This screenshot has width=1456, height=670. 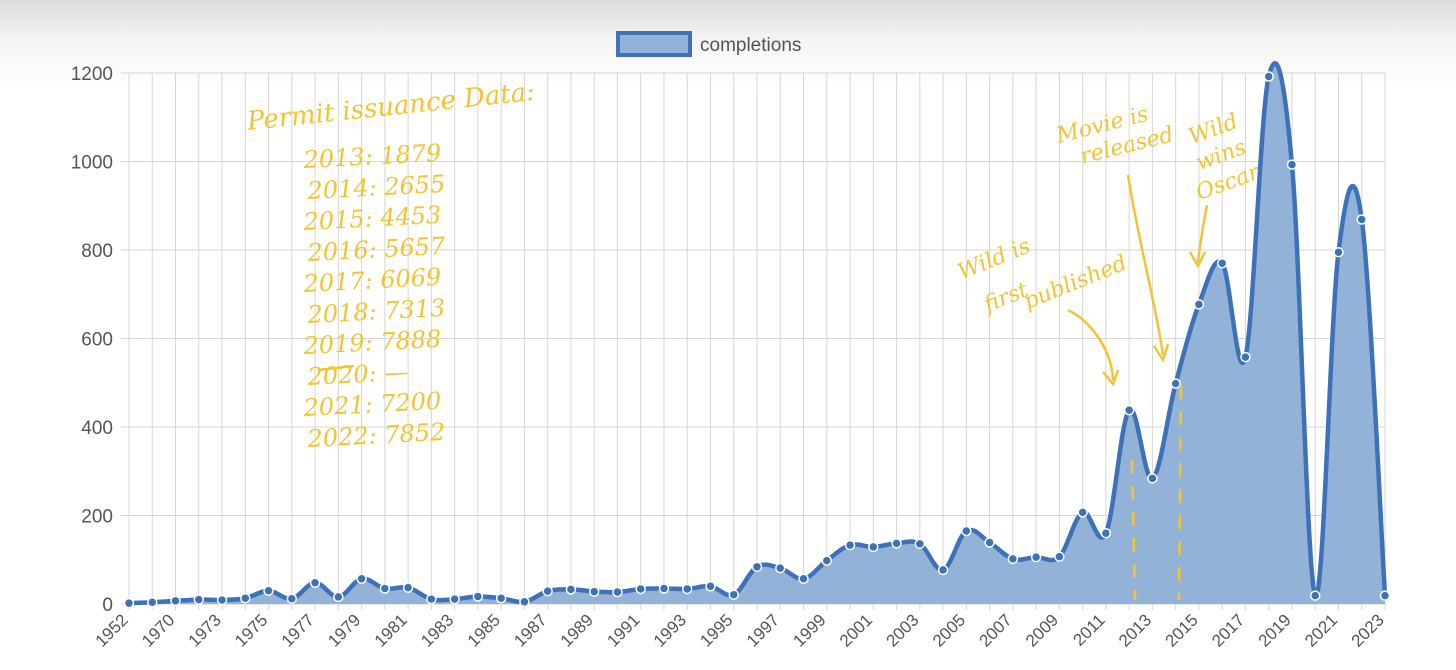 I want to click on y-axis: 0 200 400 600 800 1000 1200, so click(x=92, y=340).